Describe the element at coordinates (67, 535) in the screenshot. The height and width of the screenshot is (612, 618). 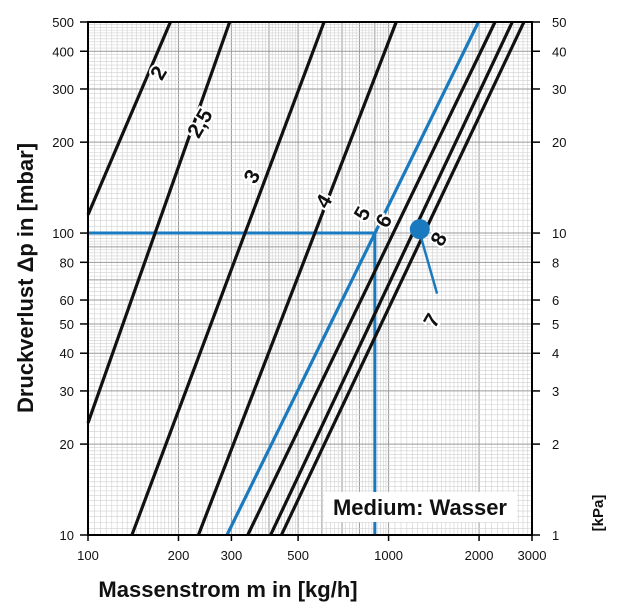
I see `y-tick-label: 10` at that location.